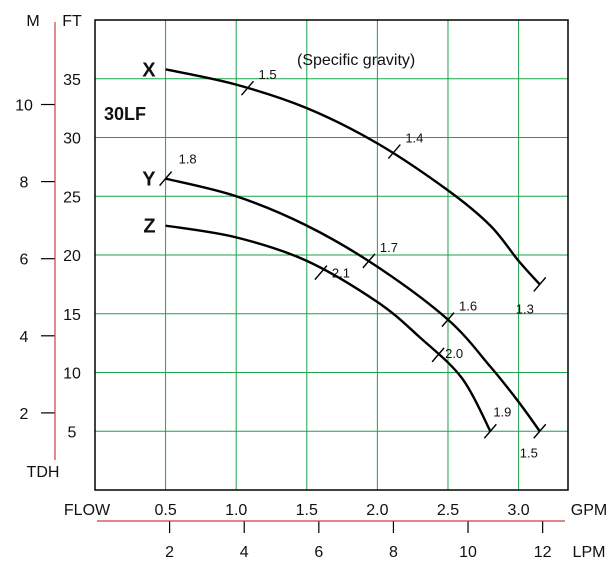 This screenshot has height=564, width=614. Describe the element at coordinates (188, 159) in the screenshot. I see `sg-label: 1.8` at that location.